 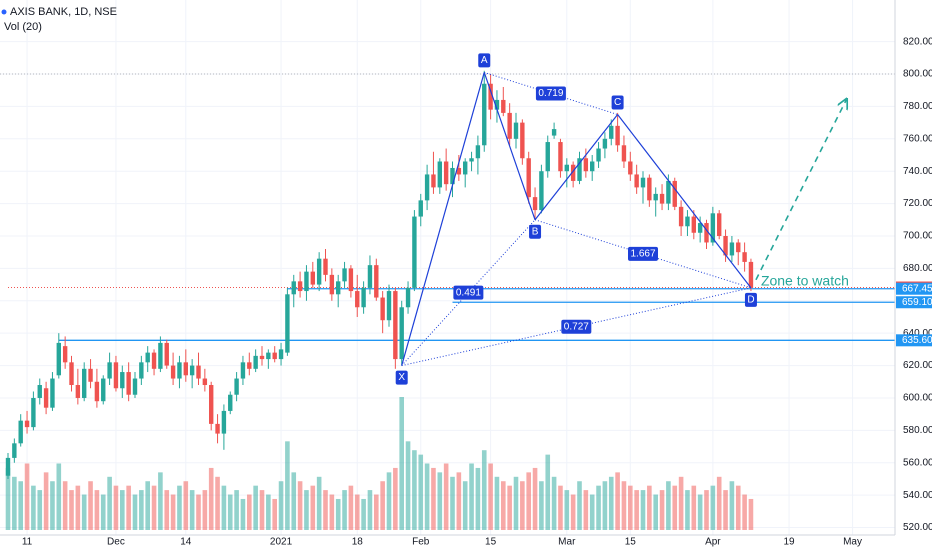 What do you see at coordinates (917, 288) in the screenshot?
I see `level-label: 667.45` at bounding box center [917, 288].